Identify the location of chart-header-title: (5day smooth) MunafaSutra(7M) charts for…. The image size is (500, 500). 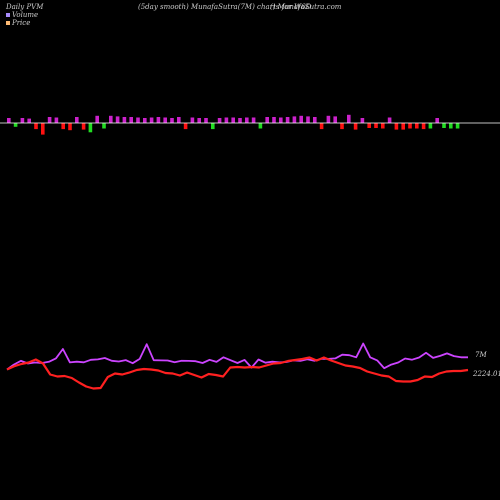
(225, 7).